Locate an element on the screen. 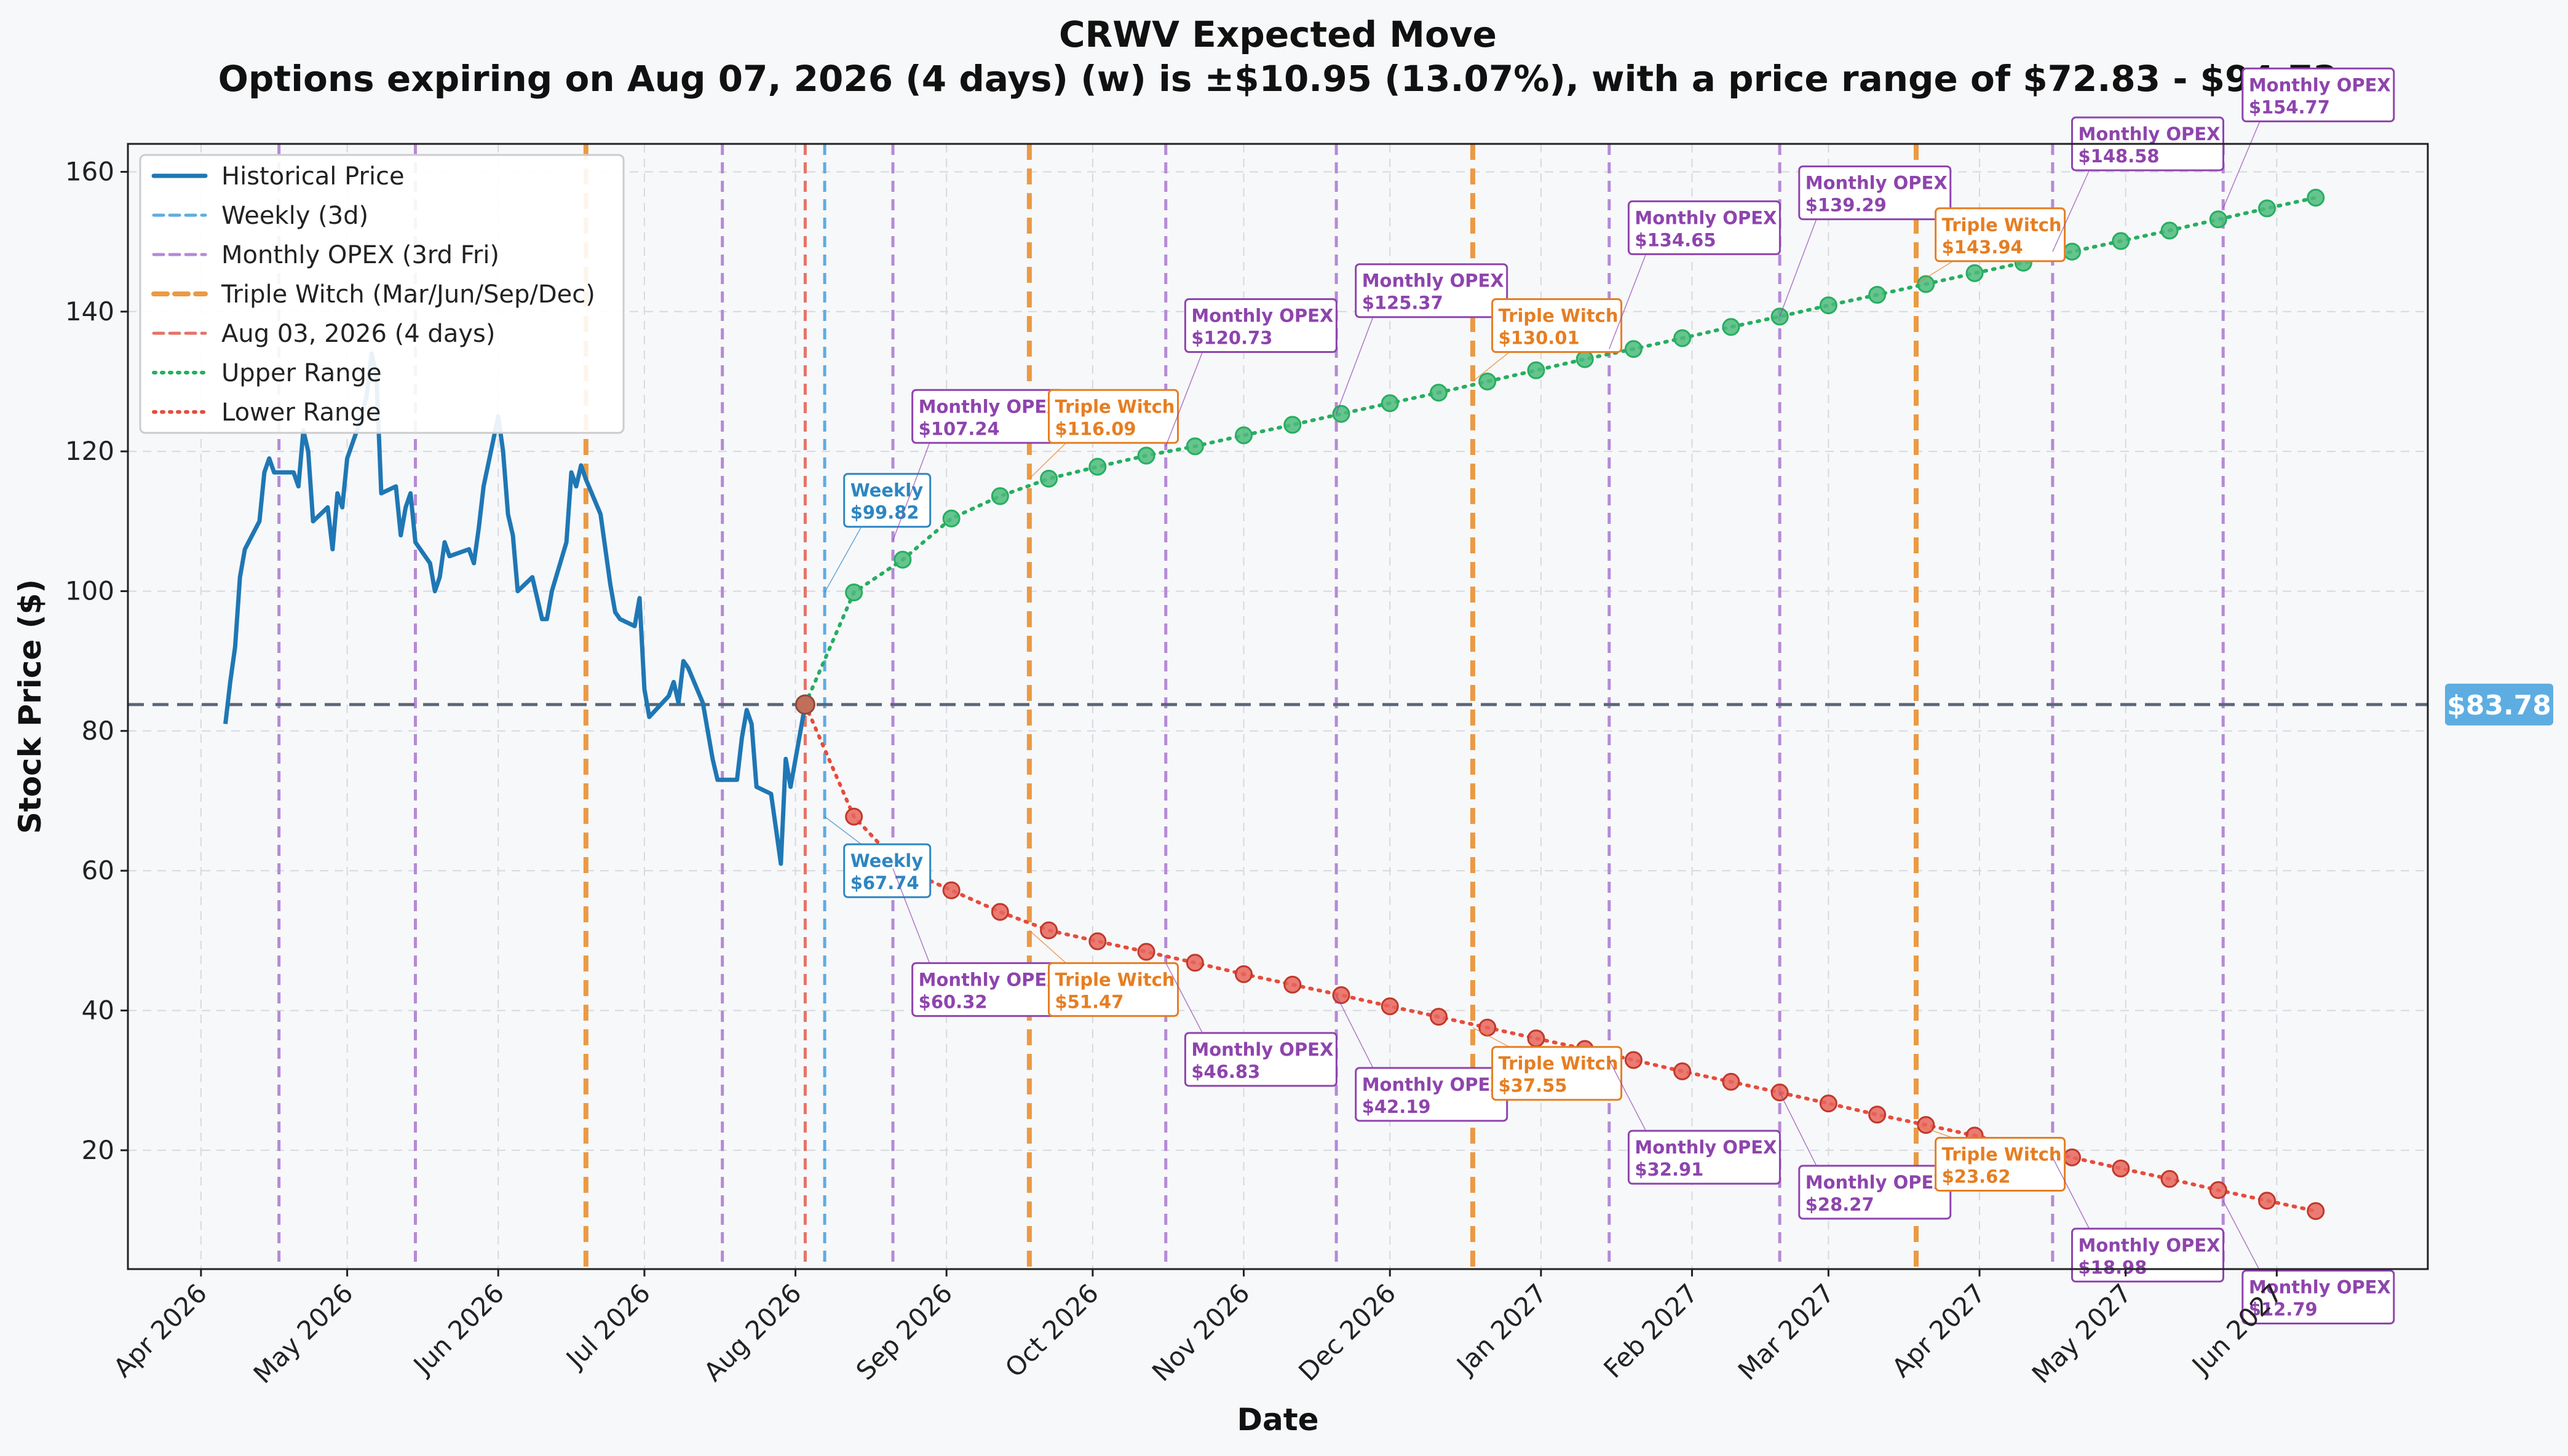 The width and height of the screenshot is (2568, 1456). annotation-value: $42.19 is located at coordinates (1396, 1106).